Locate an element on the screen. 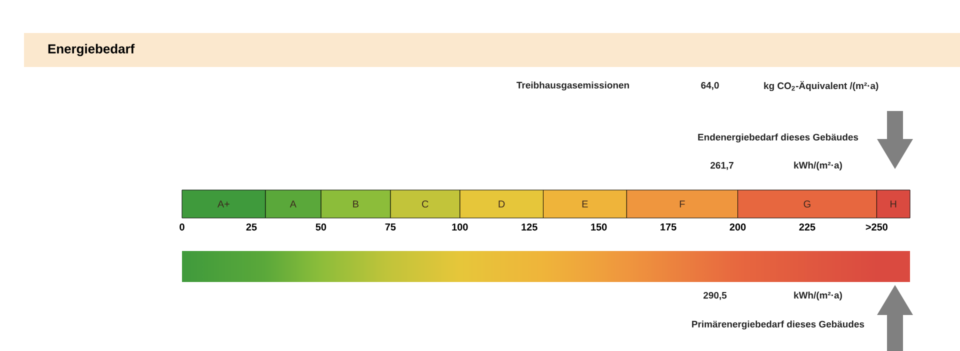 This screenshot has height=351, width=960. series-label: E is located at coordinates (585, 204).